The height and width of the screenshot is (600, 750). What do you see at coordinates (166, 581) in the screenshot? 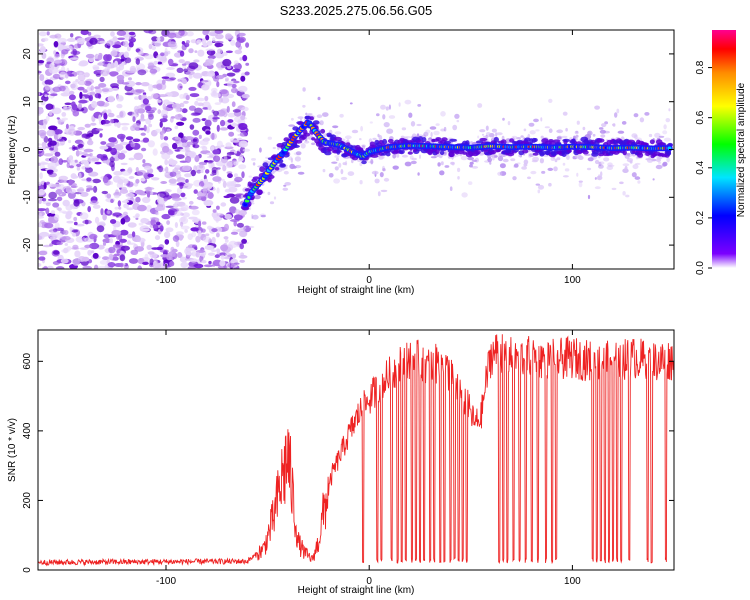
I see `snr-xtick-label: -100` at bounding box center [166, 581].